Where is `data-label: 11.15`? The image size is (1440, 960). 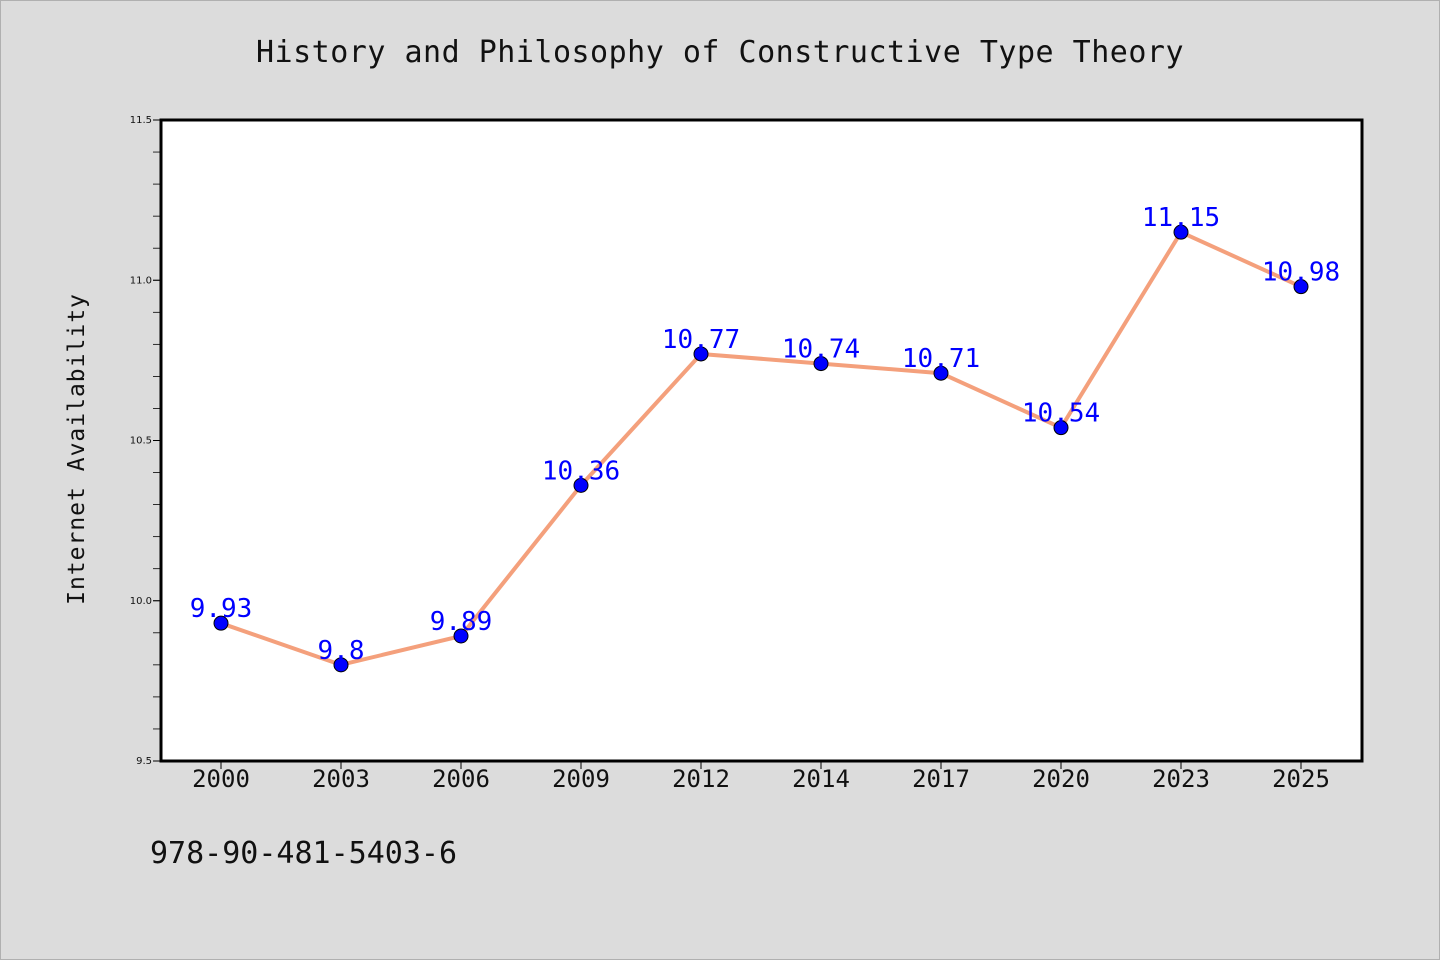
data-label: 11.15 is located at coordinates (1181, 218).